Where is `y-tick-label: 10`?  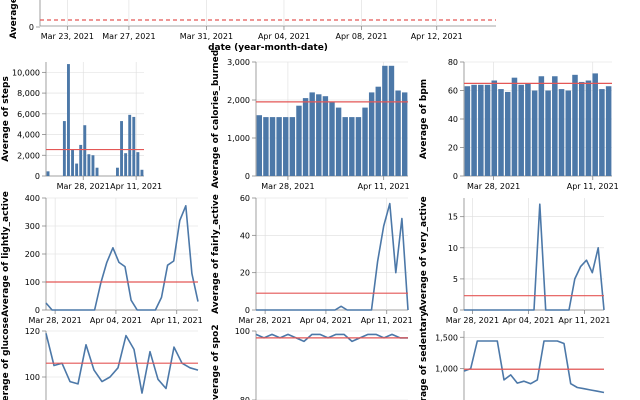
y-tick-label: 10 is located at coordinates (453, 248).